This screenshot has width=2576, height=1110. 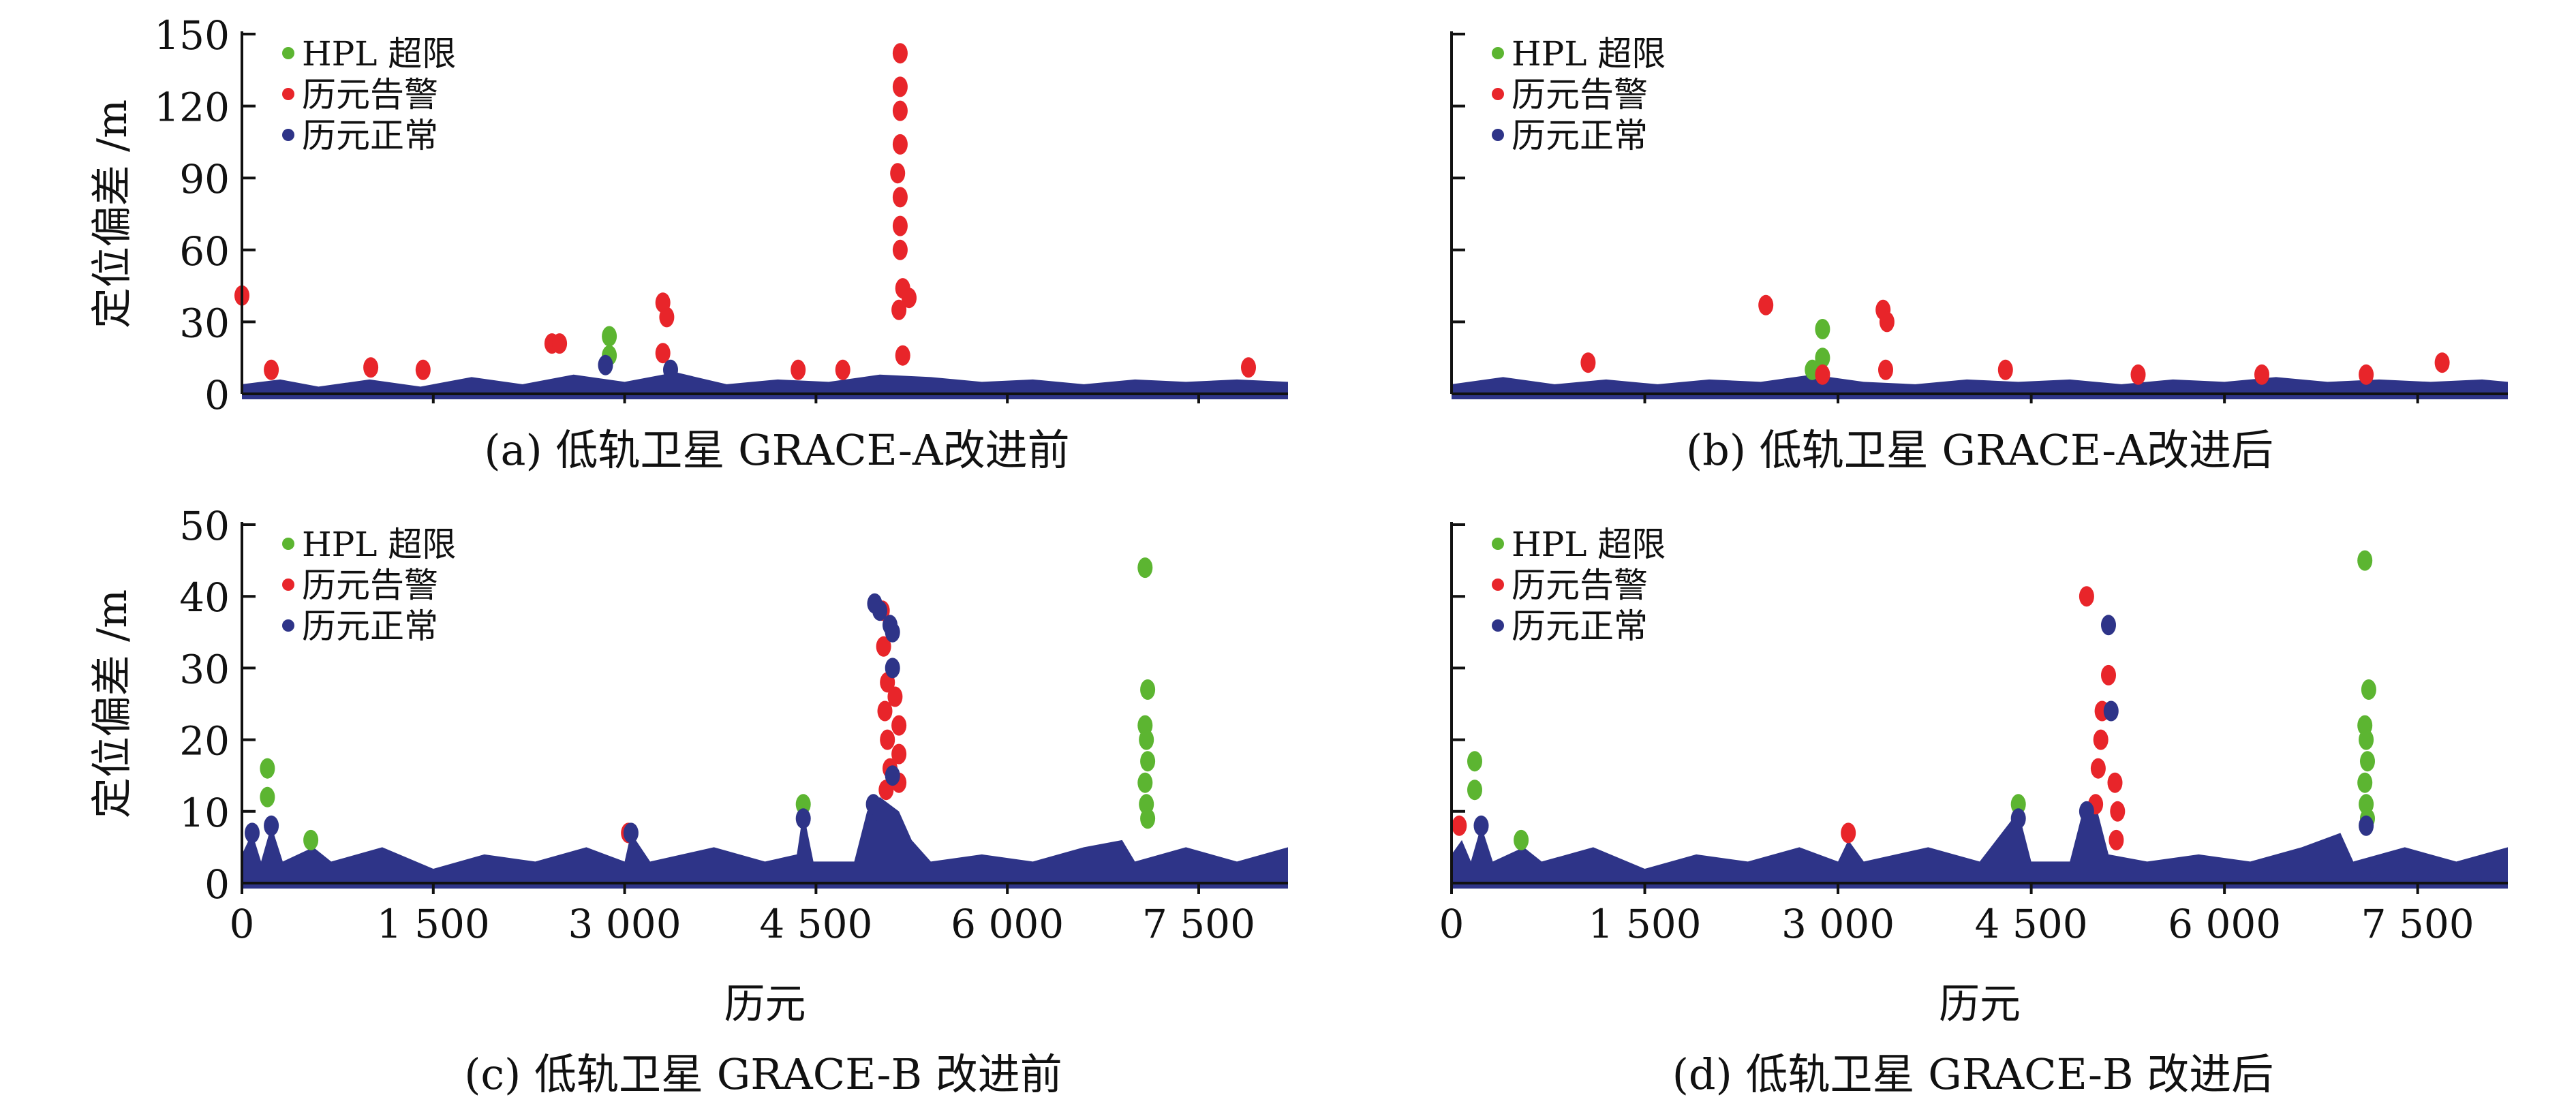 What do you see at coordinates (2417, 924) in the screenshot?
I see `x-tick-label: 7 500` at bounding box center [2417, 924].